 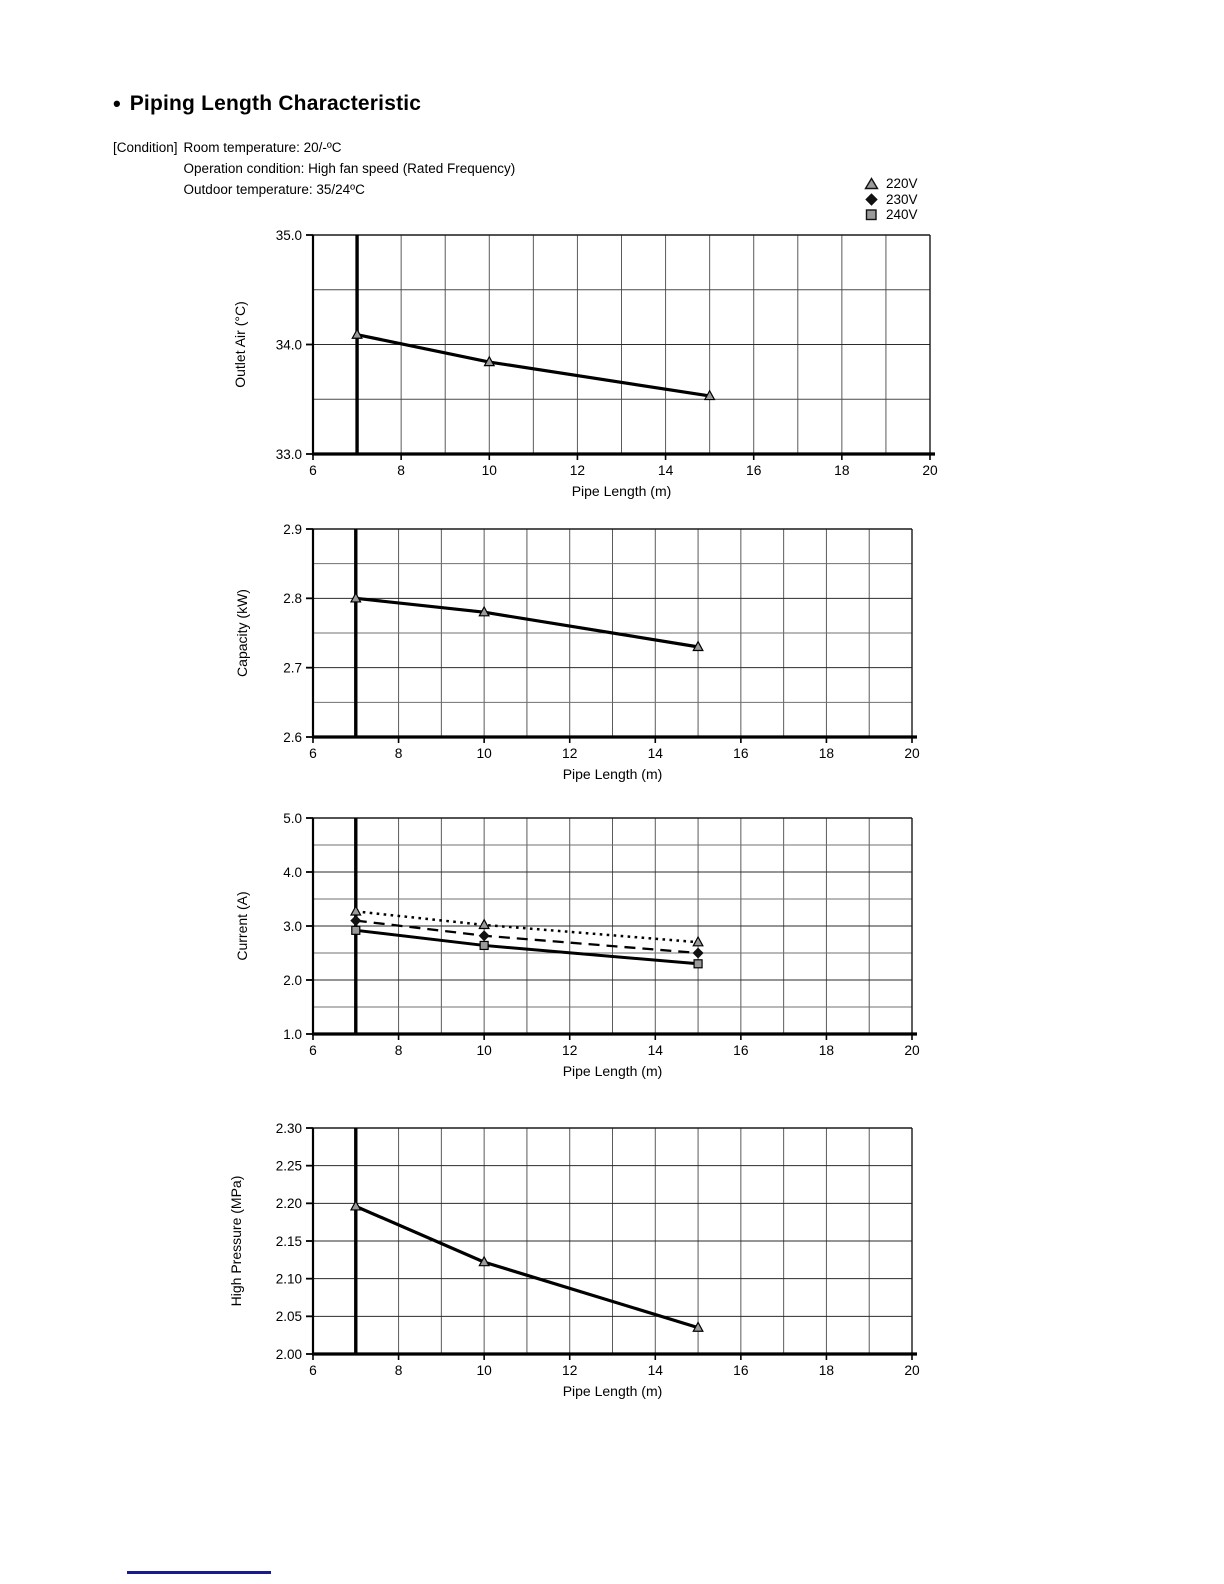 I want to click on legend-label: 230V, so click(x=902, y=199).